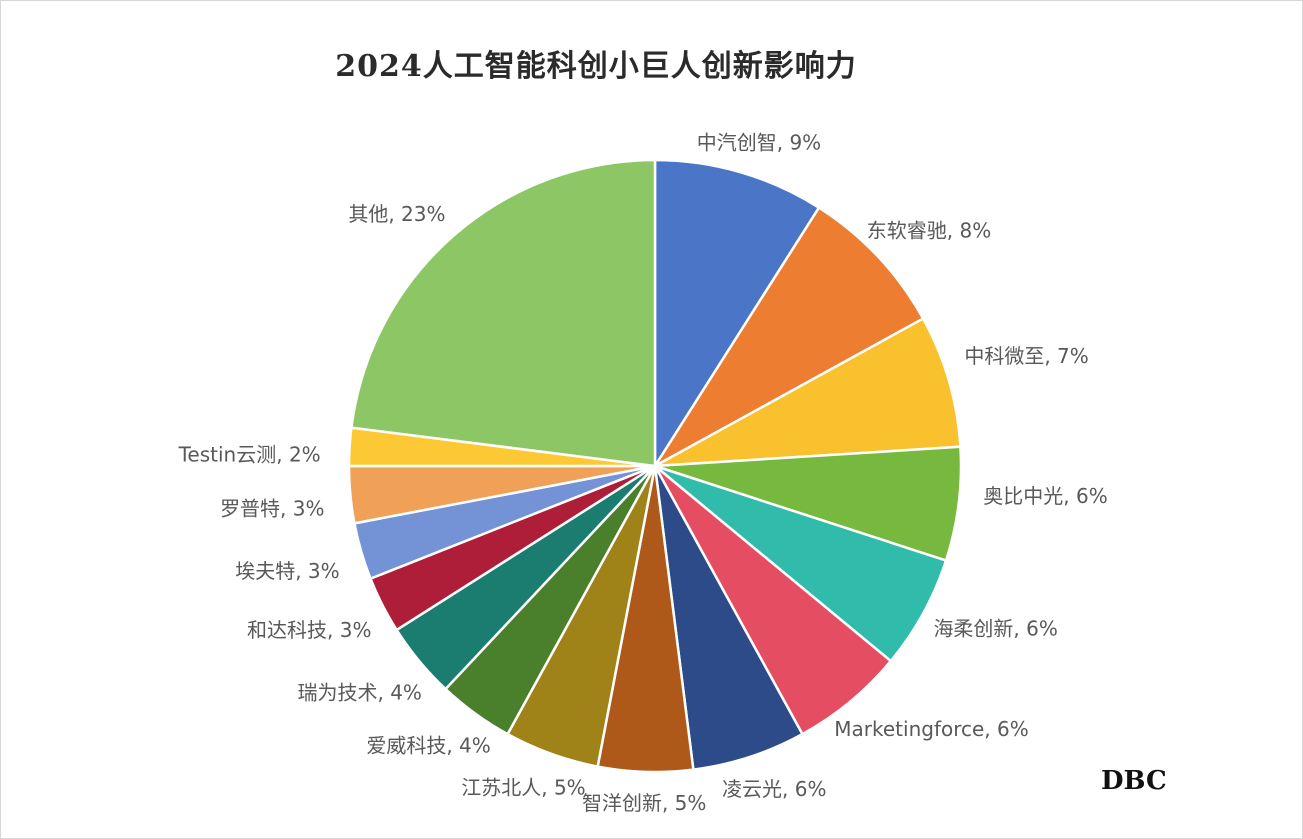  I want to click on slice-label: Marketingforce, 6%, so click(931, 729).